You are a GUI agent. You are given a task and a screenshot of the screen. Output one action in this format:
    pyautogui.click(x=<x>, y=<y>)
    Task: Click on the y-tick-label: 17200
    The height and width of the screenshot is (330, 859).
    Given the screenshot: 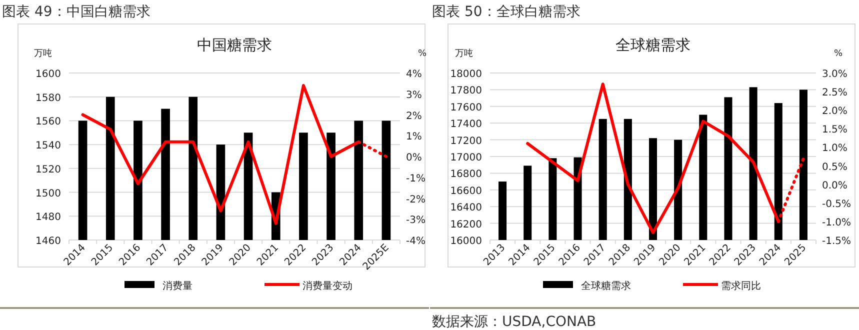 What is the action you would take?
    pyautogui.click(x=466, y=141)
    